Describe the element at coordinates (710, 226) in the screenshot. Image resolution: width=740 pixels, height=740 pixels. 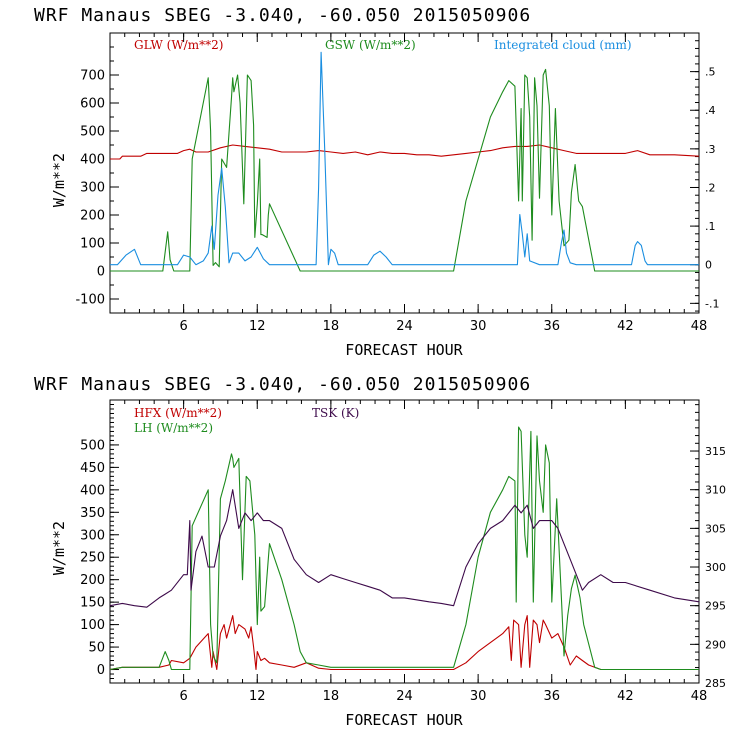
I see `y2-tick-label: .1` at that location.